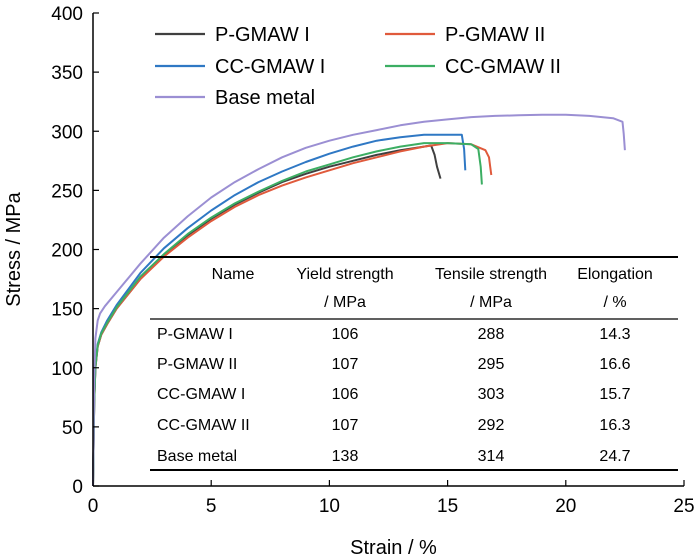 Image resolution: width=700 pixels, height=560 pixels. What do you see at coordinates (93, 506) in the screenshot?
I see `x-tick-label: 0` at bounding box center [93, 506].